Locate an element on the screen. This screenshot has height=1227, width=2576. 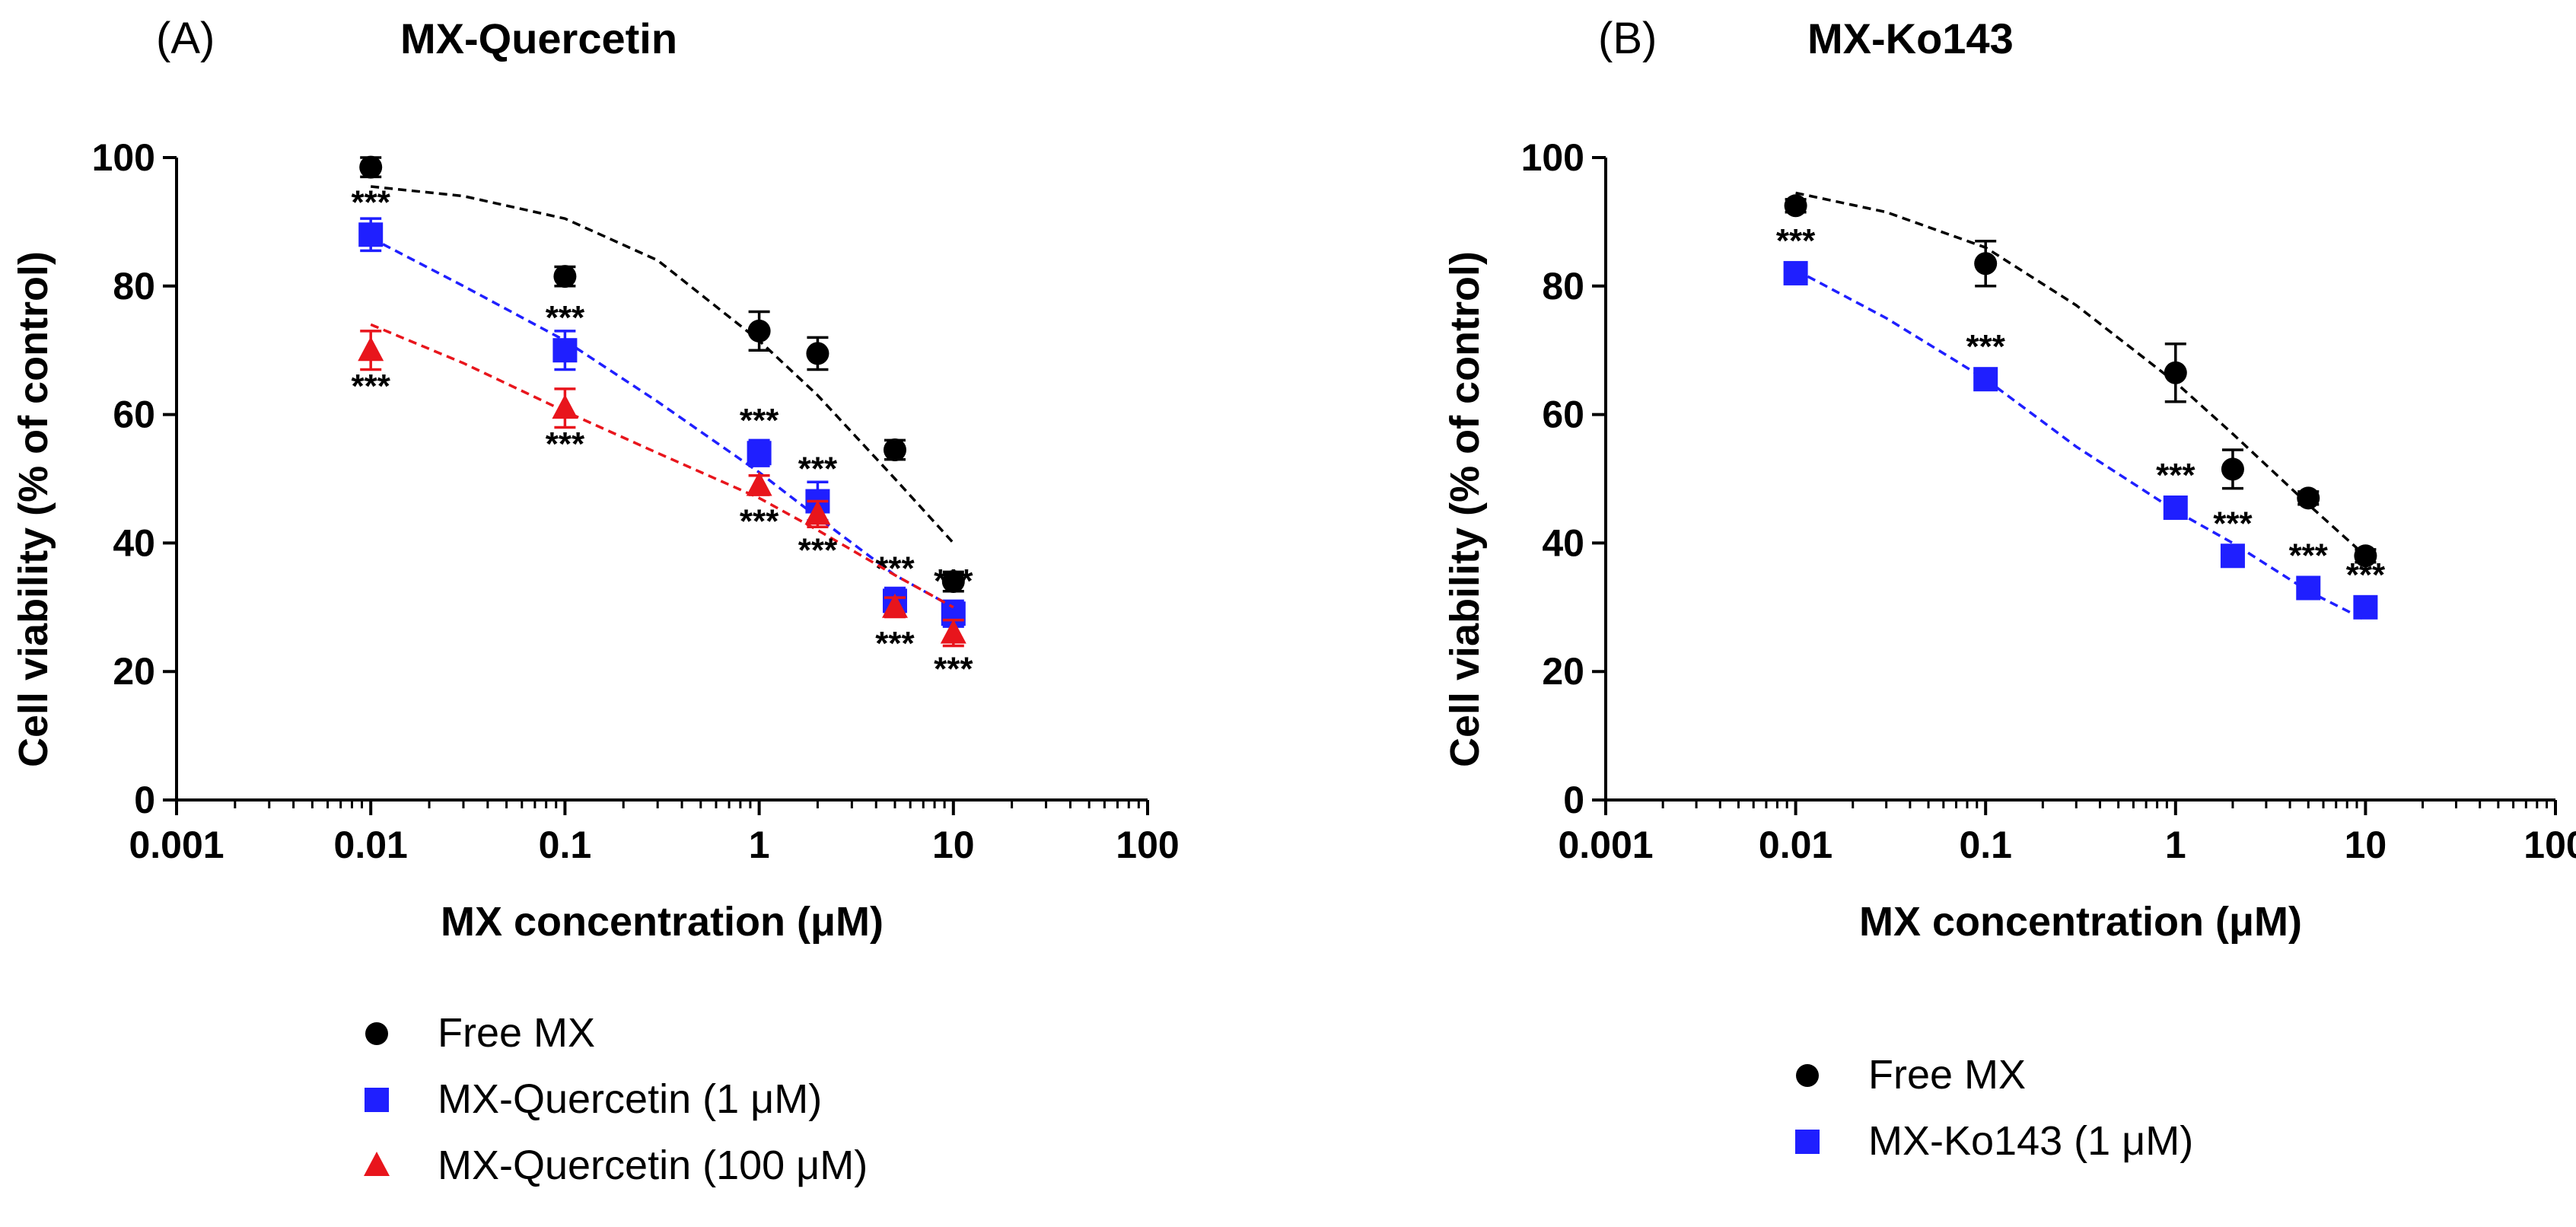
legend-label: MX-Quercetin (100 μM) is located at coordinates (653, 1166).